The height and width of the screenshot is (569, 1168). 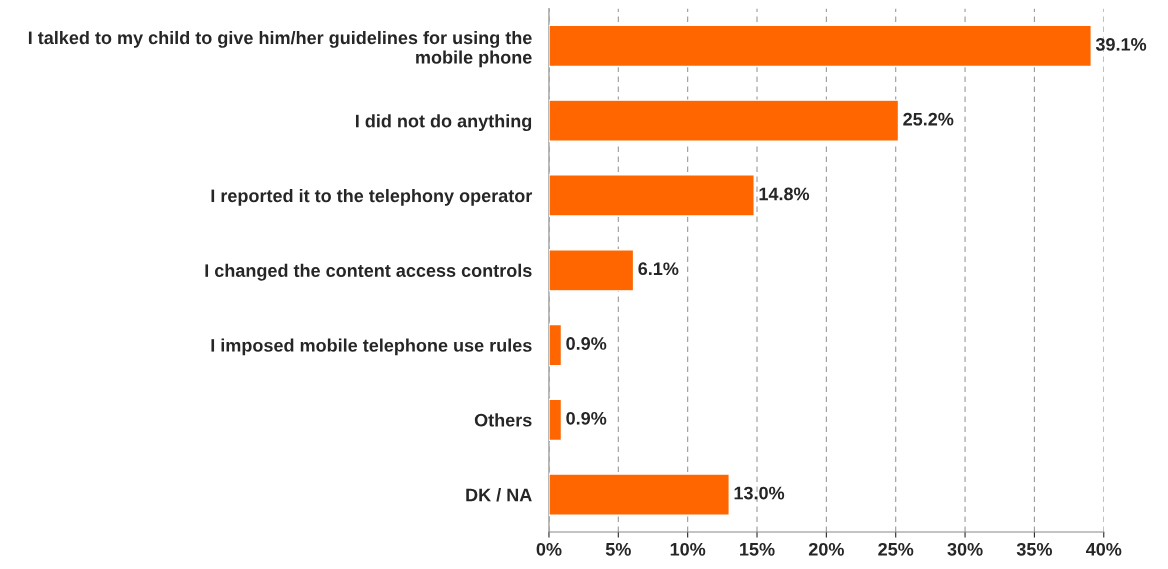 I want to click on x-tick-label: 0%, so click(x=549, y=549).